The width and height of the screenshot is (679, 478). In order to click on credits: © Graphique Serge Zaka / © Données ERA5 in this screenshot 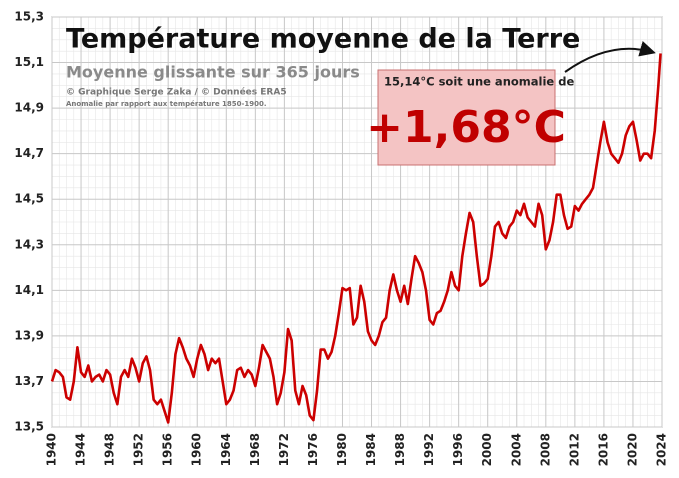, I will do `click(176, 92)`.